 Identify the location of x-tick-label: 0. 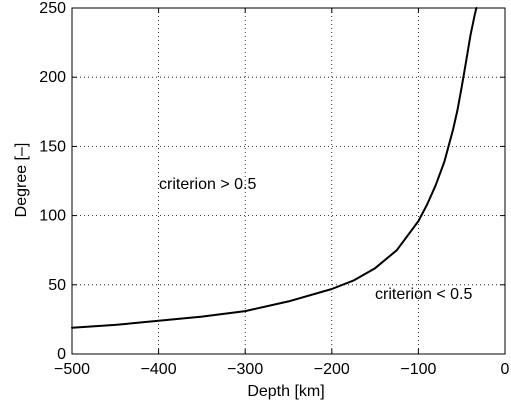
(505, 369).